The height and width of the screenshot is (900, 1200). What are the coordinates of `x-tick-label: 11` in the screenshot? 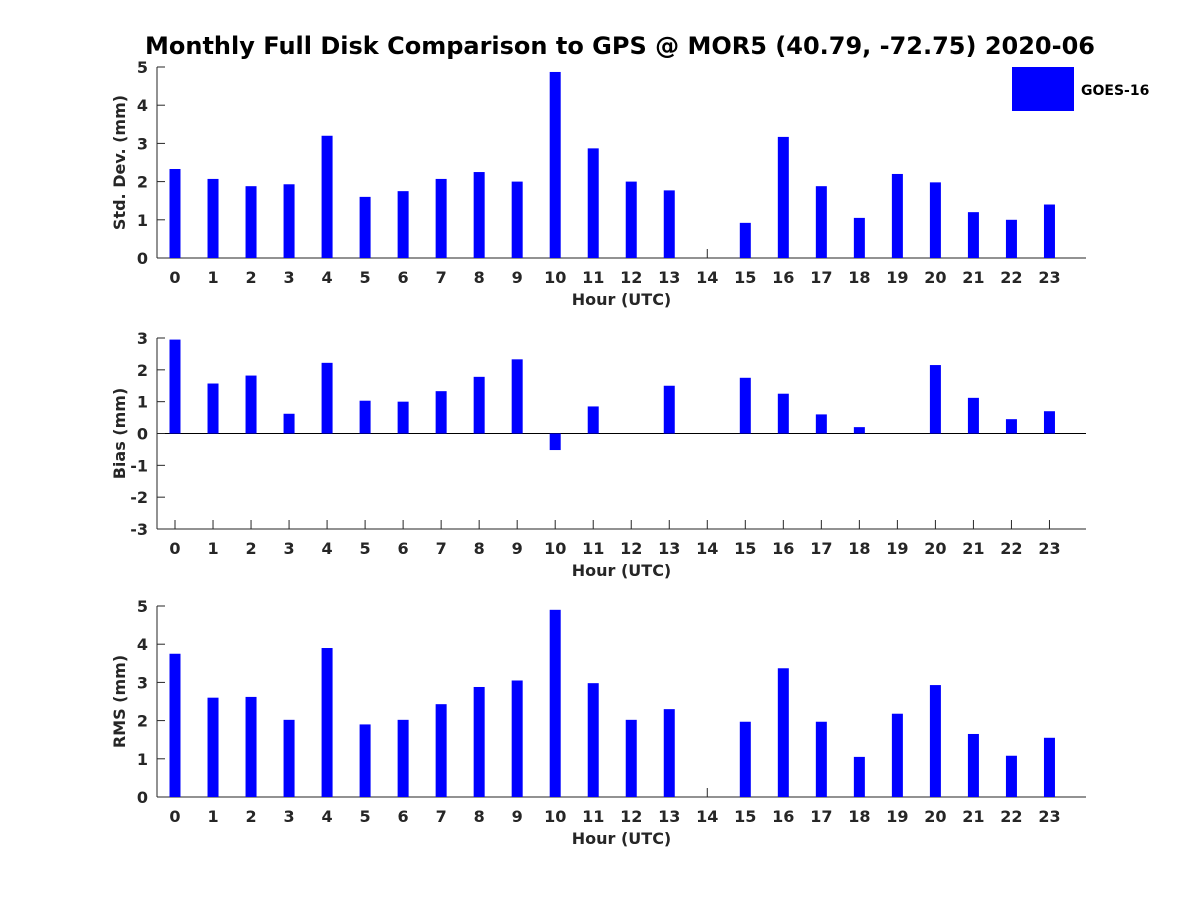 It's located at (593, 548).